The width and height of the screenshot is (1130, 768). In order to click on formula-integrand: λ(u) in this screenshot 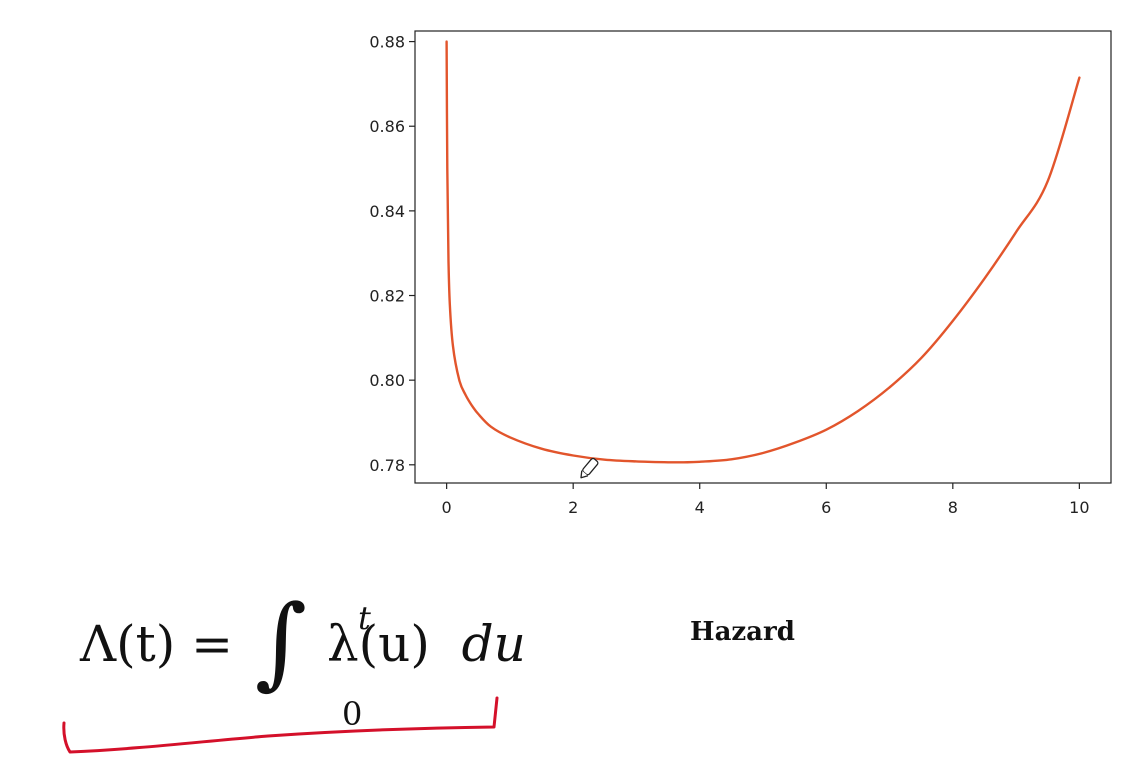, I will do `click(378, 644)`.